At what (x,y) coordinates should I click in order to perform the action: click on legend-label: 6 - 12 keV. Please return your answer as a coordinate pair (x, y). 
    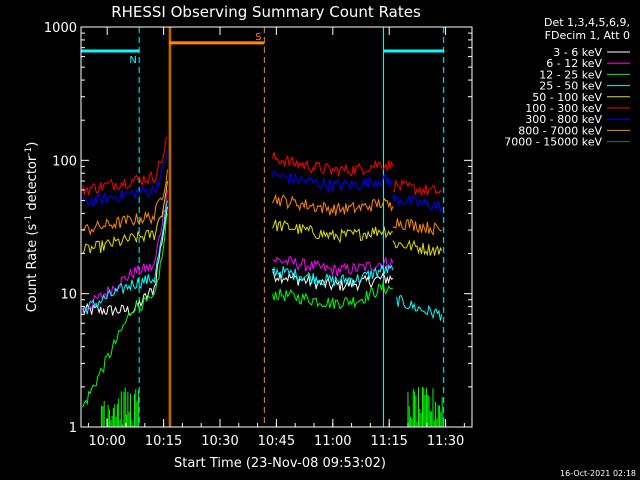
    Looking at the image, I should click on (574, 63).